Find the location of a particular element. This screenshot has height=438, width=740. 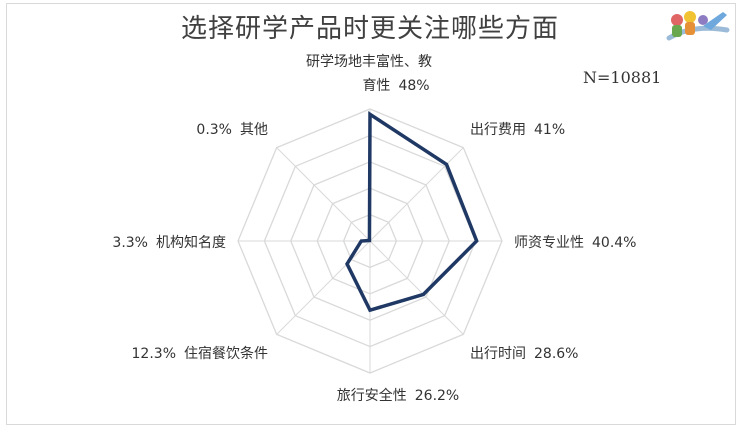

category-label: 出行时间 is located at coordinates (498, 354).